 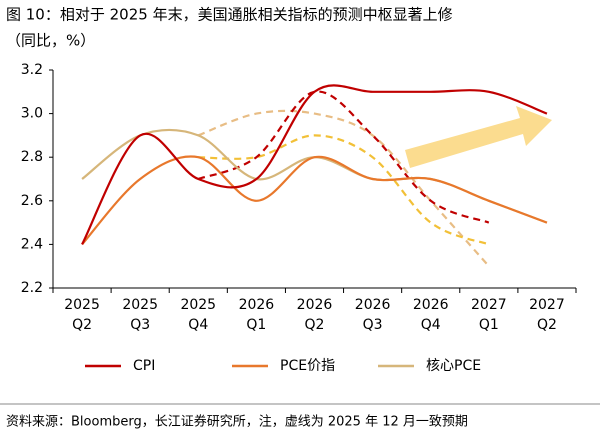 I want to click on legend-label: 核心PCE, so click(x=453, y=366).